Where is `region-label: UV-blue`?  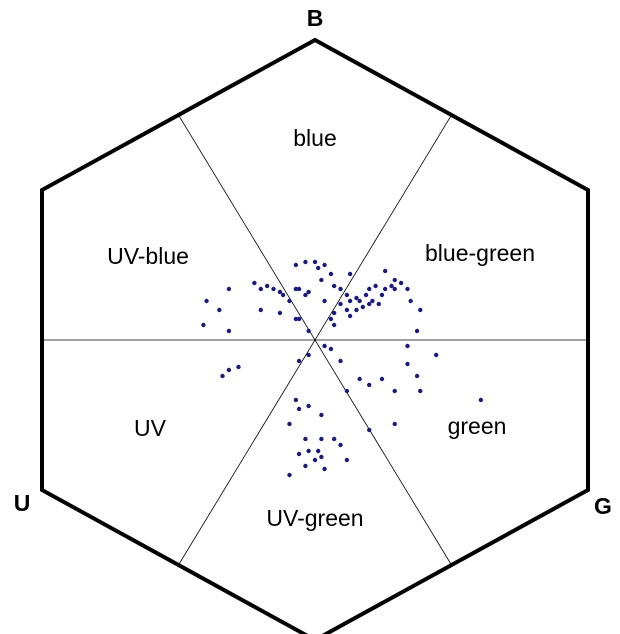 region-label: UV-blue is located at coordinates (148, 256).